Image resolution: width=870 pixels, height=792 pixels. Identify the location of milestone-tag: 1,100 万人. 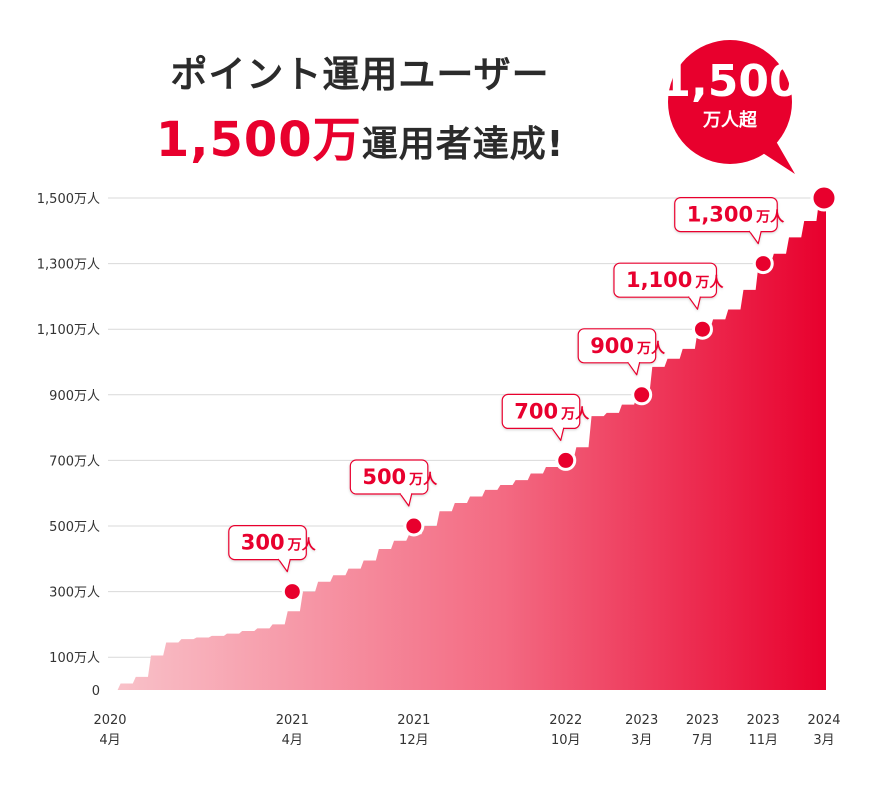
(668, 286).